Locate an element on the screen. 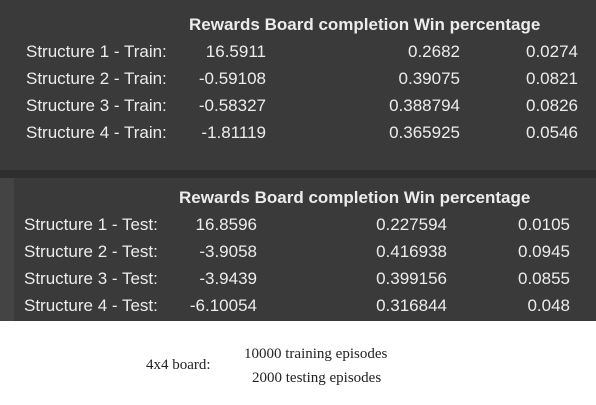  row-label: Structure 1 - Test: is located at coordinates (91, 224).